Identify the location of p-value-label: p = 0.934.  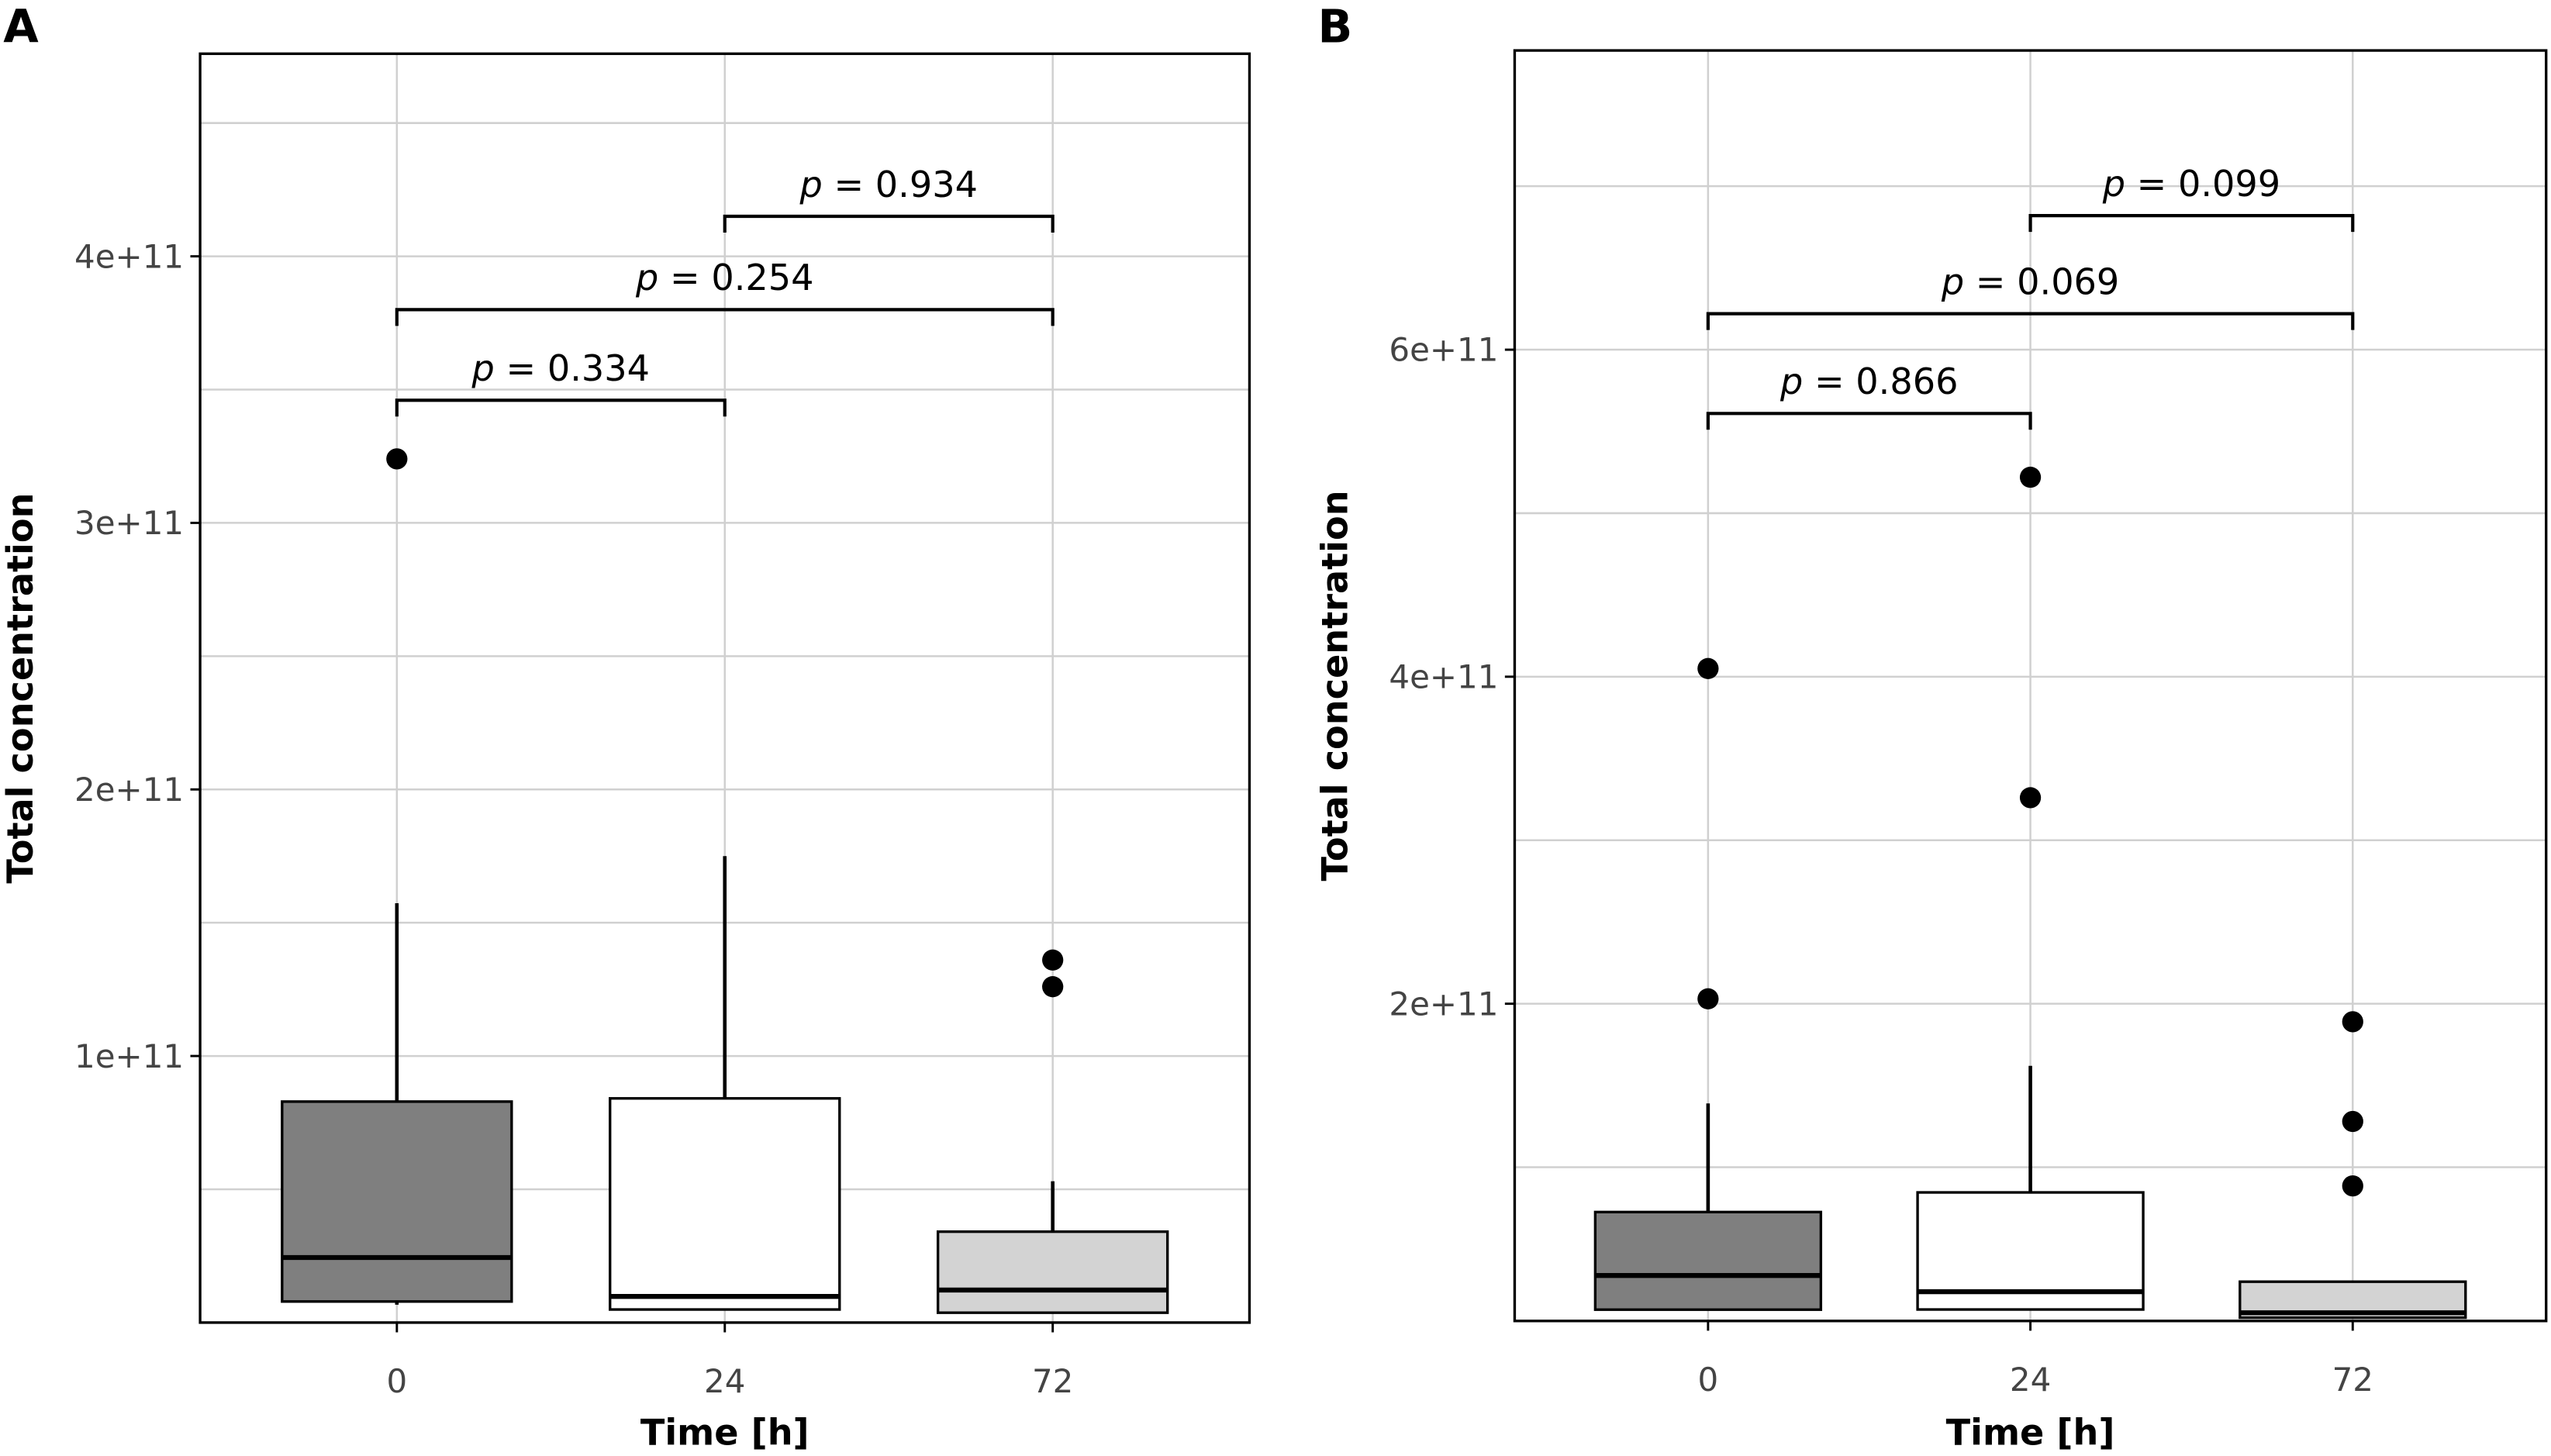
(888, 185).